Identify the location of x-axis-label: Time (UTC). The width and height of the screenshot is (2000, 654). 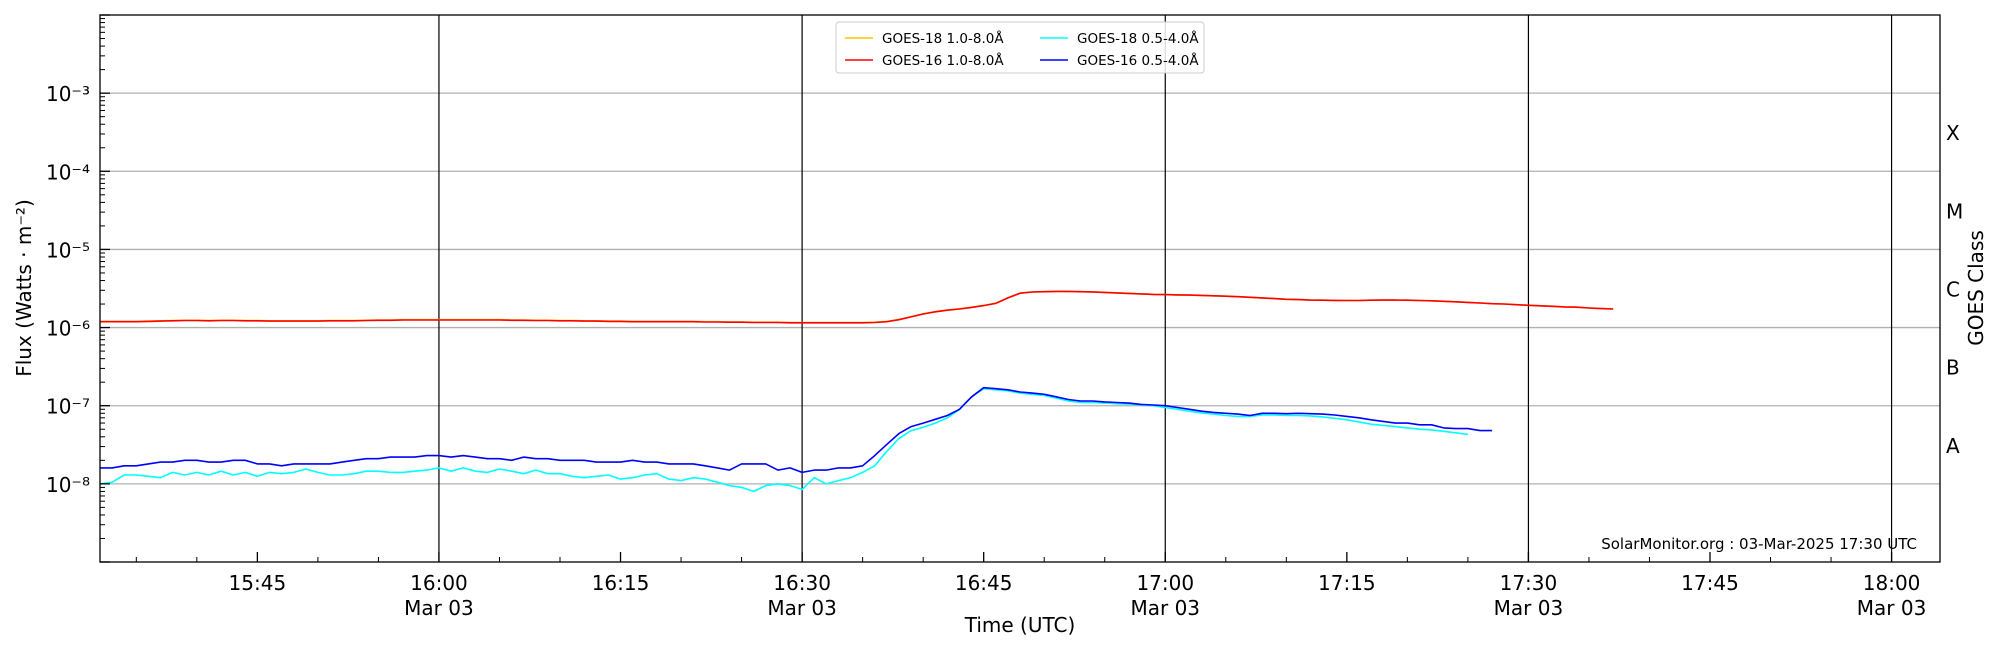
(1020, 625).